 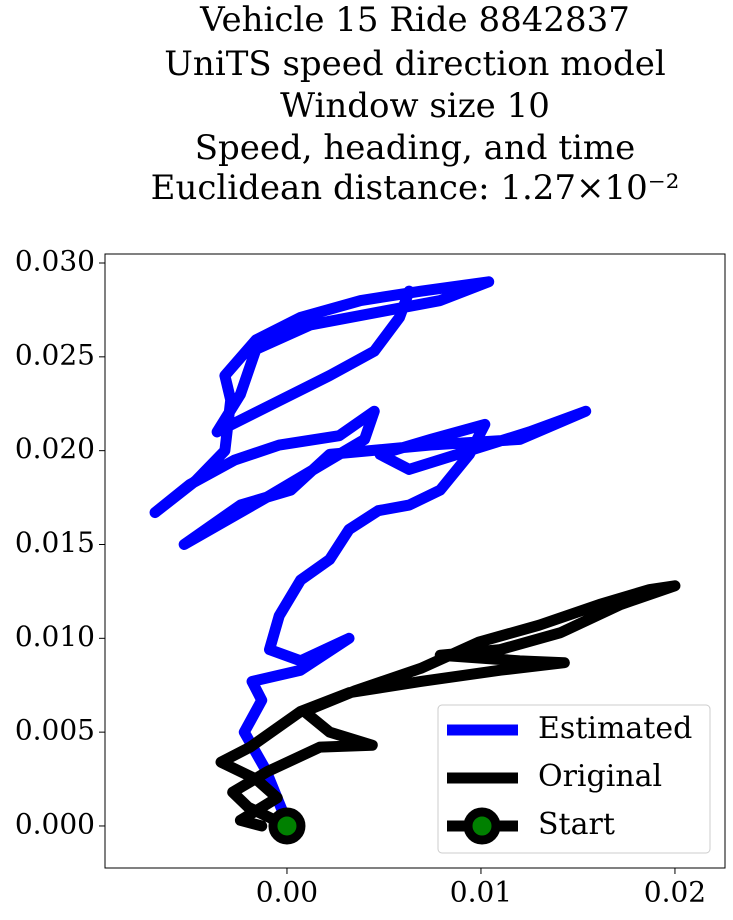 I want to click on chart-title: Speed, heading, and time, so click(x=415, y=148).